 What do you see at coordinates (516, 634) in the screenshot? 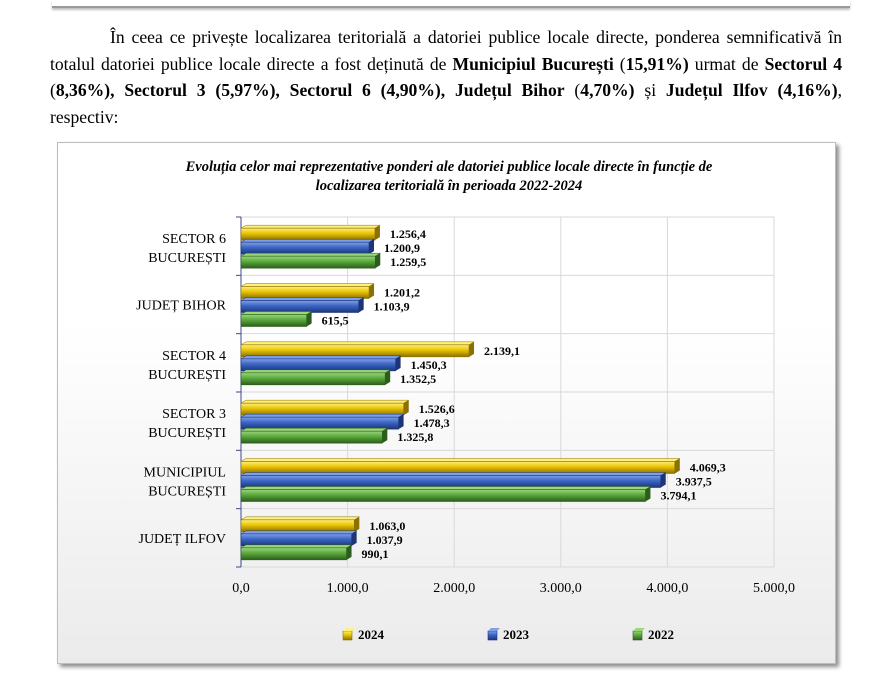
I see `legend-label: 2023` at bounding box center [516, 634].